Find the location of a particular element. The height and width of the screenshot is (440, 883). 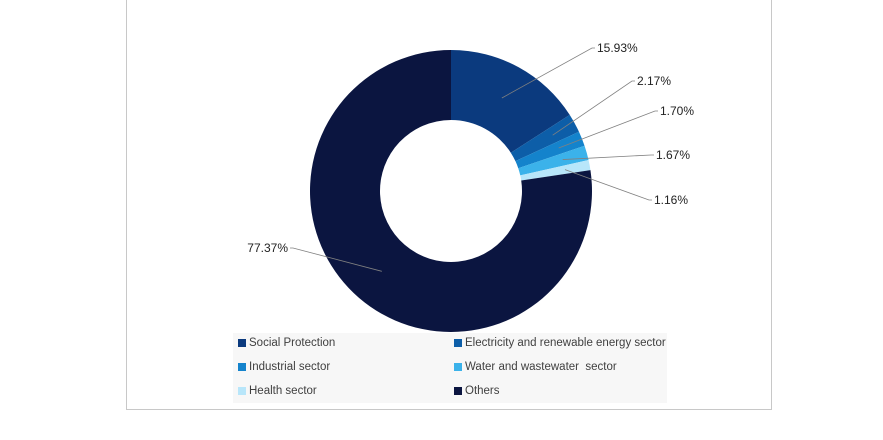

legend-label: Others is located at coordinates (482, 391).